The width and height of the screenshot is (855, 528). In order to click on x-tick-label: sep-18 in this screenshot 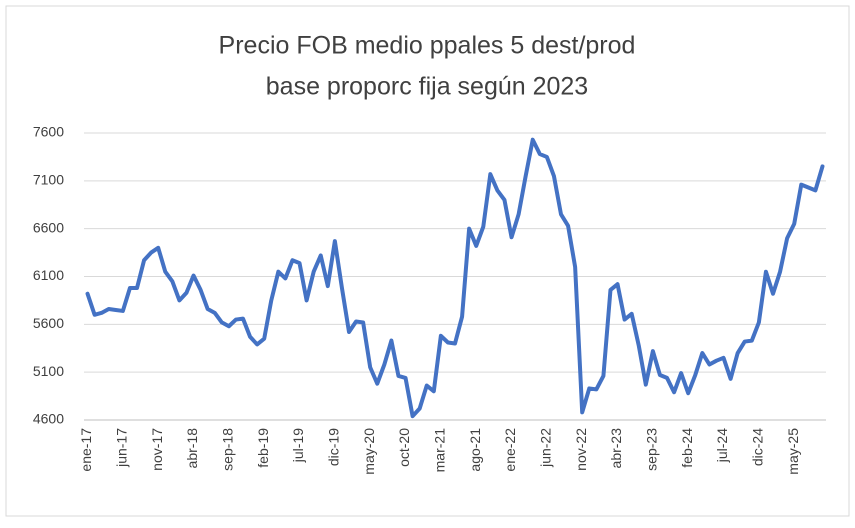, I will do `click(228, 449)`.